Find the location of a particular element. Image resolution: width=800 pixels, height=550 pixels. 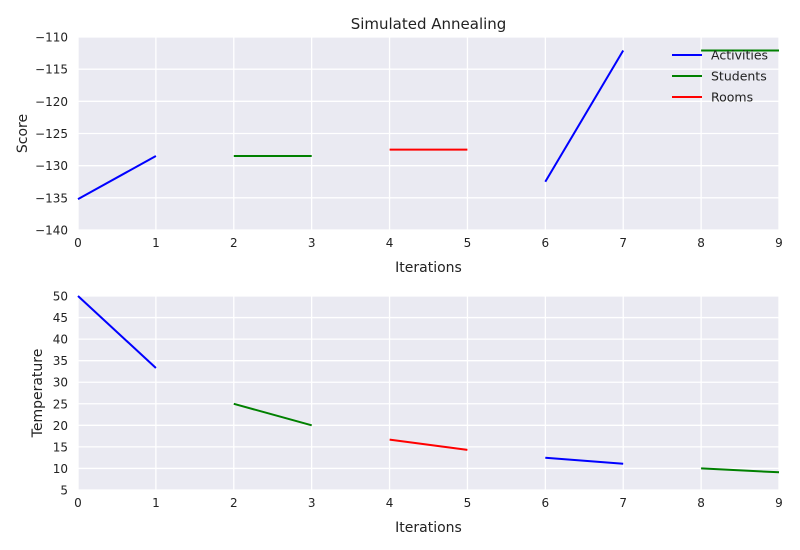

y-tick-label: 20 is located at coordinates (60, 426).